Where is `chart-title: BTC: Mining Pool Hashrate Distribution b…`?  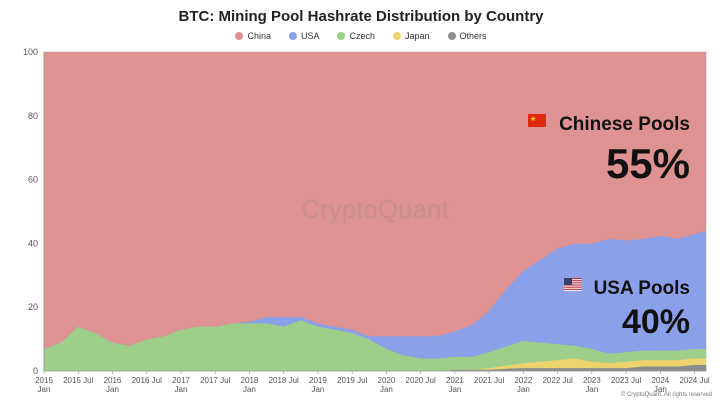 chart-title: BTC: Mining Pool Hashrate Distribution b… is located at coordinates (361, 16).